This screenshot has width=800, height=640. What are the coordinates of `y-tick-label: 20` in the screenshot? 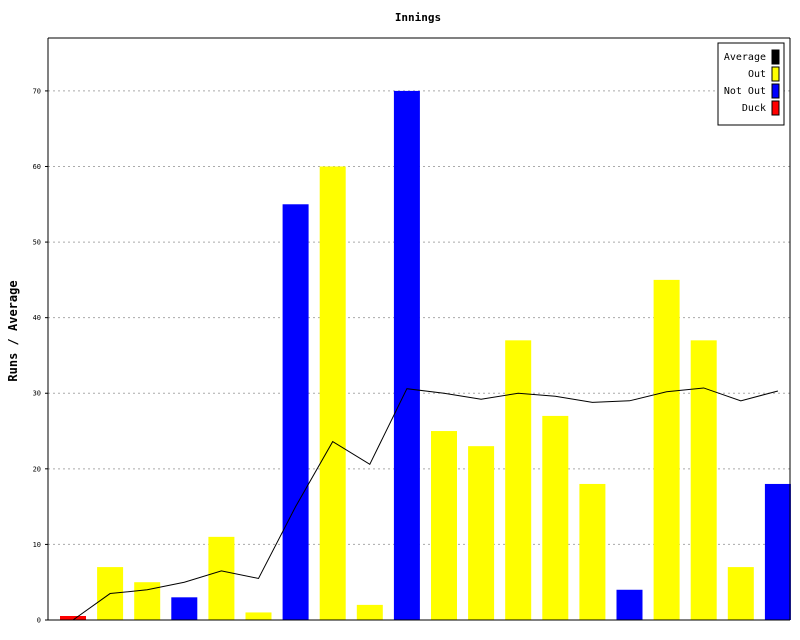 It's located at (37, 469).